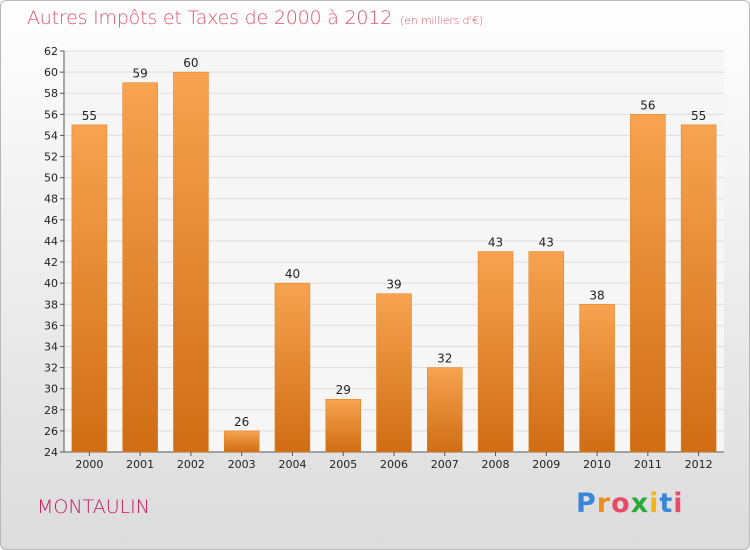 This screenshot has height=550, width=750. What do you see at coordinates (596, 295) in the screenshot?
I see `bar-value-label: 38` at bounding box center [596, 295].